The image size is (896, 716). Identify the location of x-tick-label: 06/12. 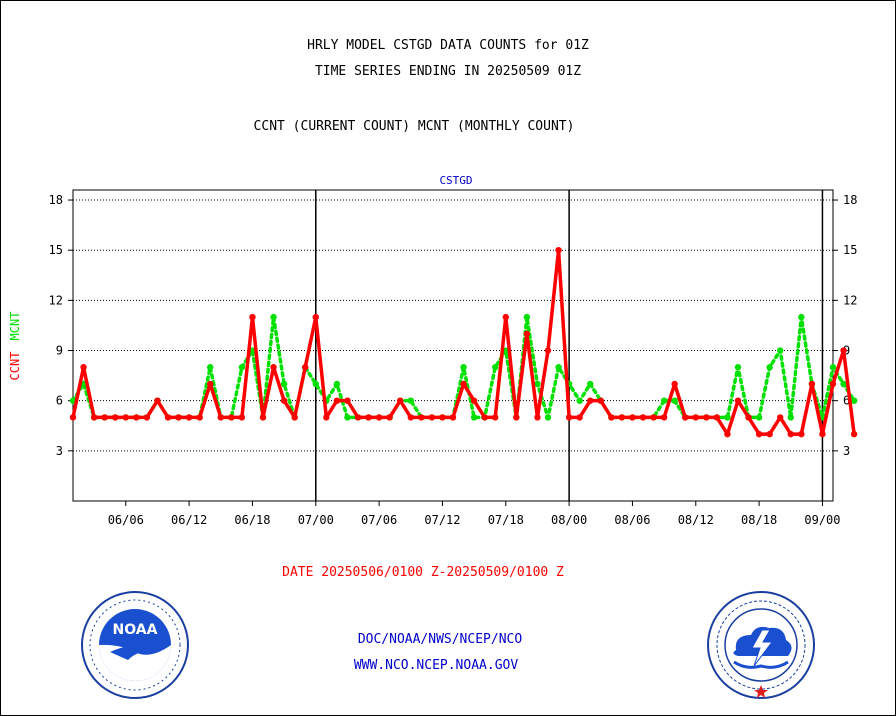
(189, 520).